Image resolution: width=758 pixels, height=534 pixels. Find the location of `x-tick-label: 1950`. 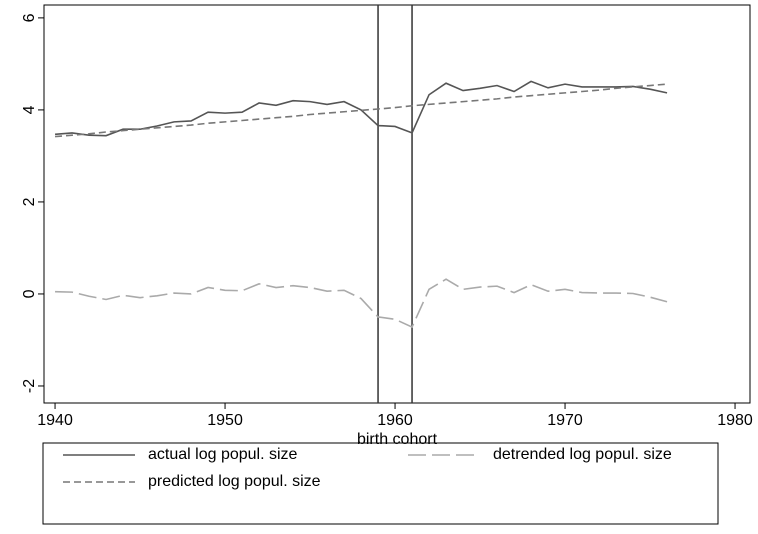

x-tick-label: 1950 is located at coordinates (225, 420).